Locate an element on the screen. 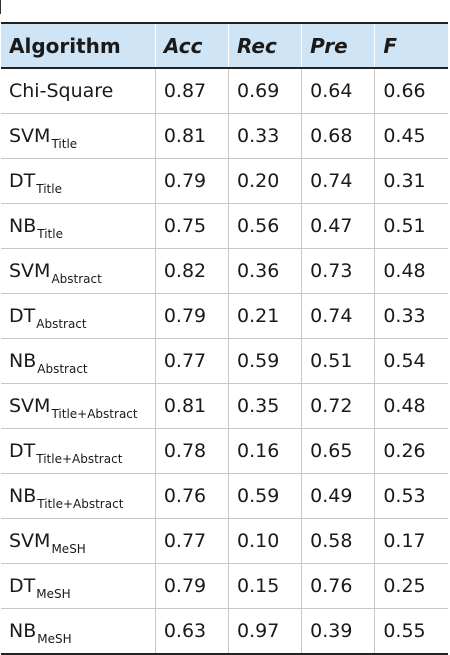  algorithm-cell: Chi-Square is located at coordinates (78, 91).